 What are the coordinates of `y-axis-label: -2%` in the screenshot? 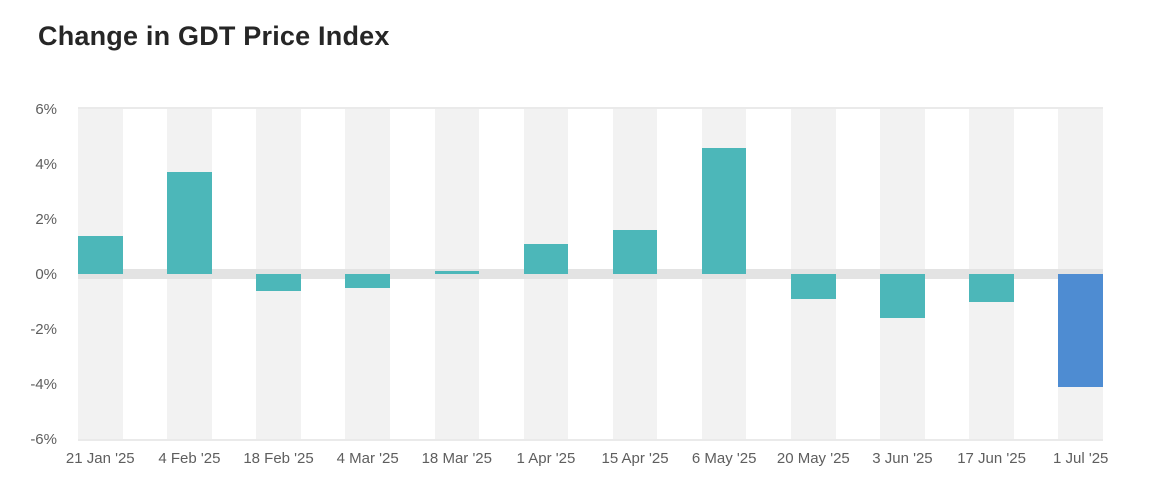 It's located at (43, 329).